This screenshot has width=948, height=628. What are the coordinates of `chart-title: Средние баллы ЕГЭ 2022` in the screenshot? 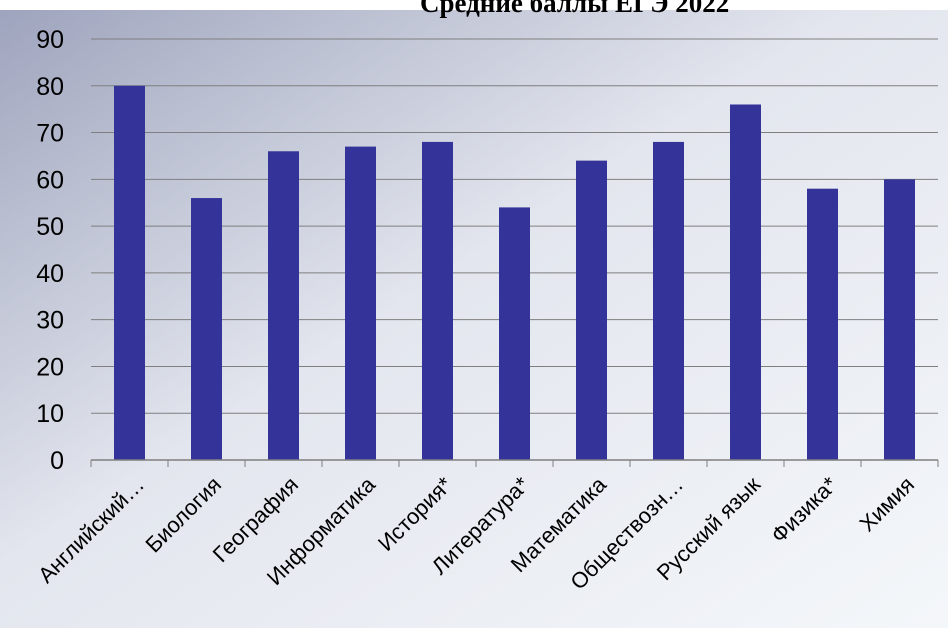 It's located at (575, 9).